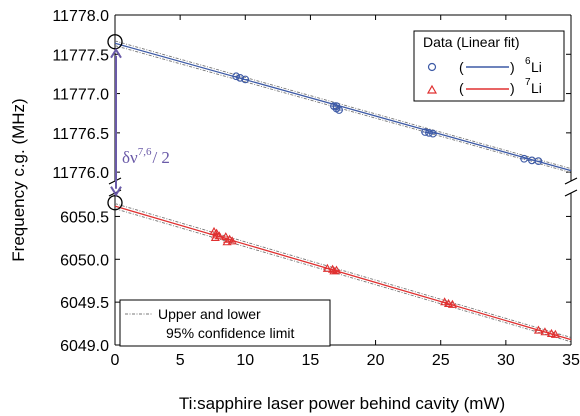 Image resolution: width=580 pixels, height=416 pixels. I want to click on confidence-legend: Upper and lower 95% confidence limit, so click(225, 323).